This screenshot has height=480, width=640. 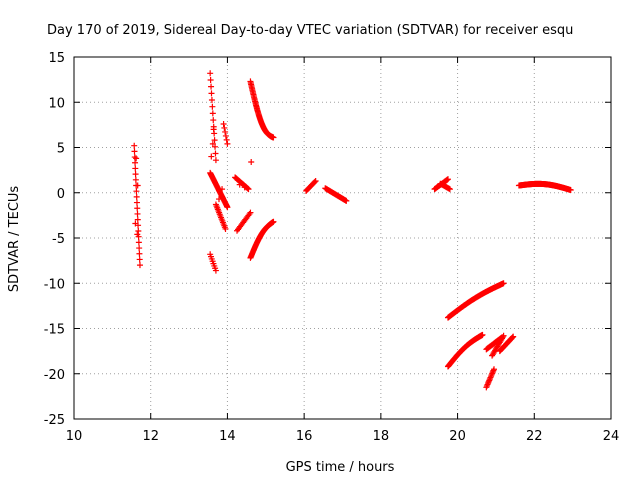 I want to click on y-tick-label: 0, so click(x=61, y=194).